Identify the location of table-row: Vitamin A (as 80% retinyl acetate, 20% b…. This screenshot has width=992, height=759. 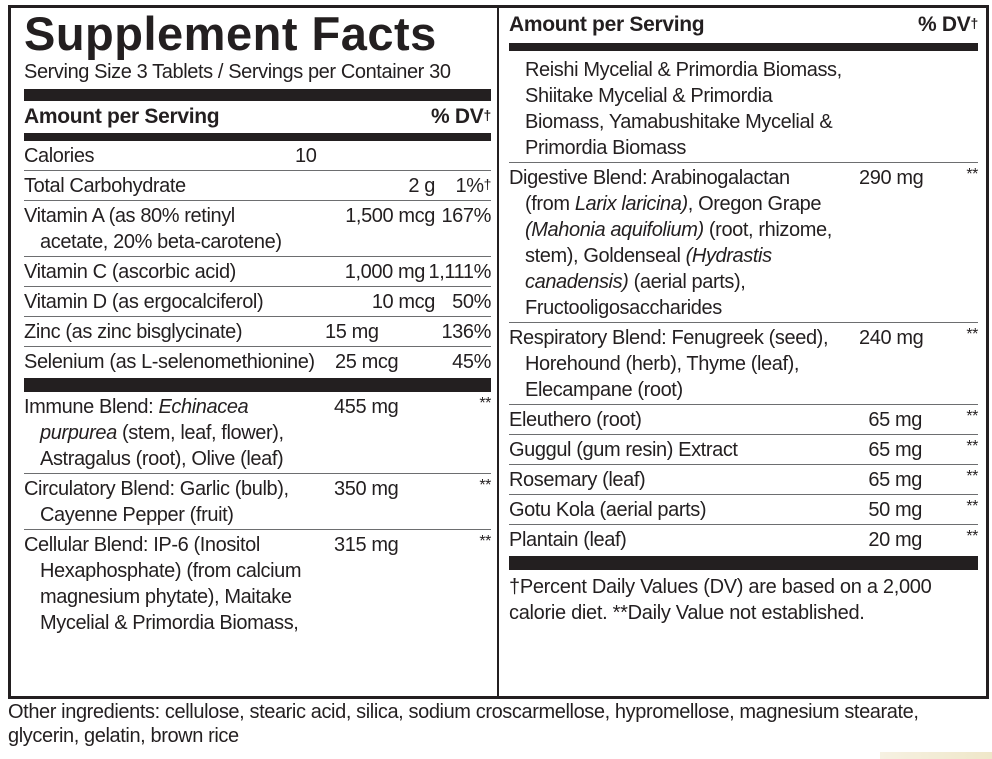
(257, 229).